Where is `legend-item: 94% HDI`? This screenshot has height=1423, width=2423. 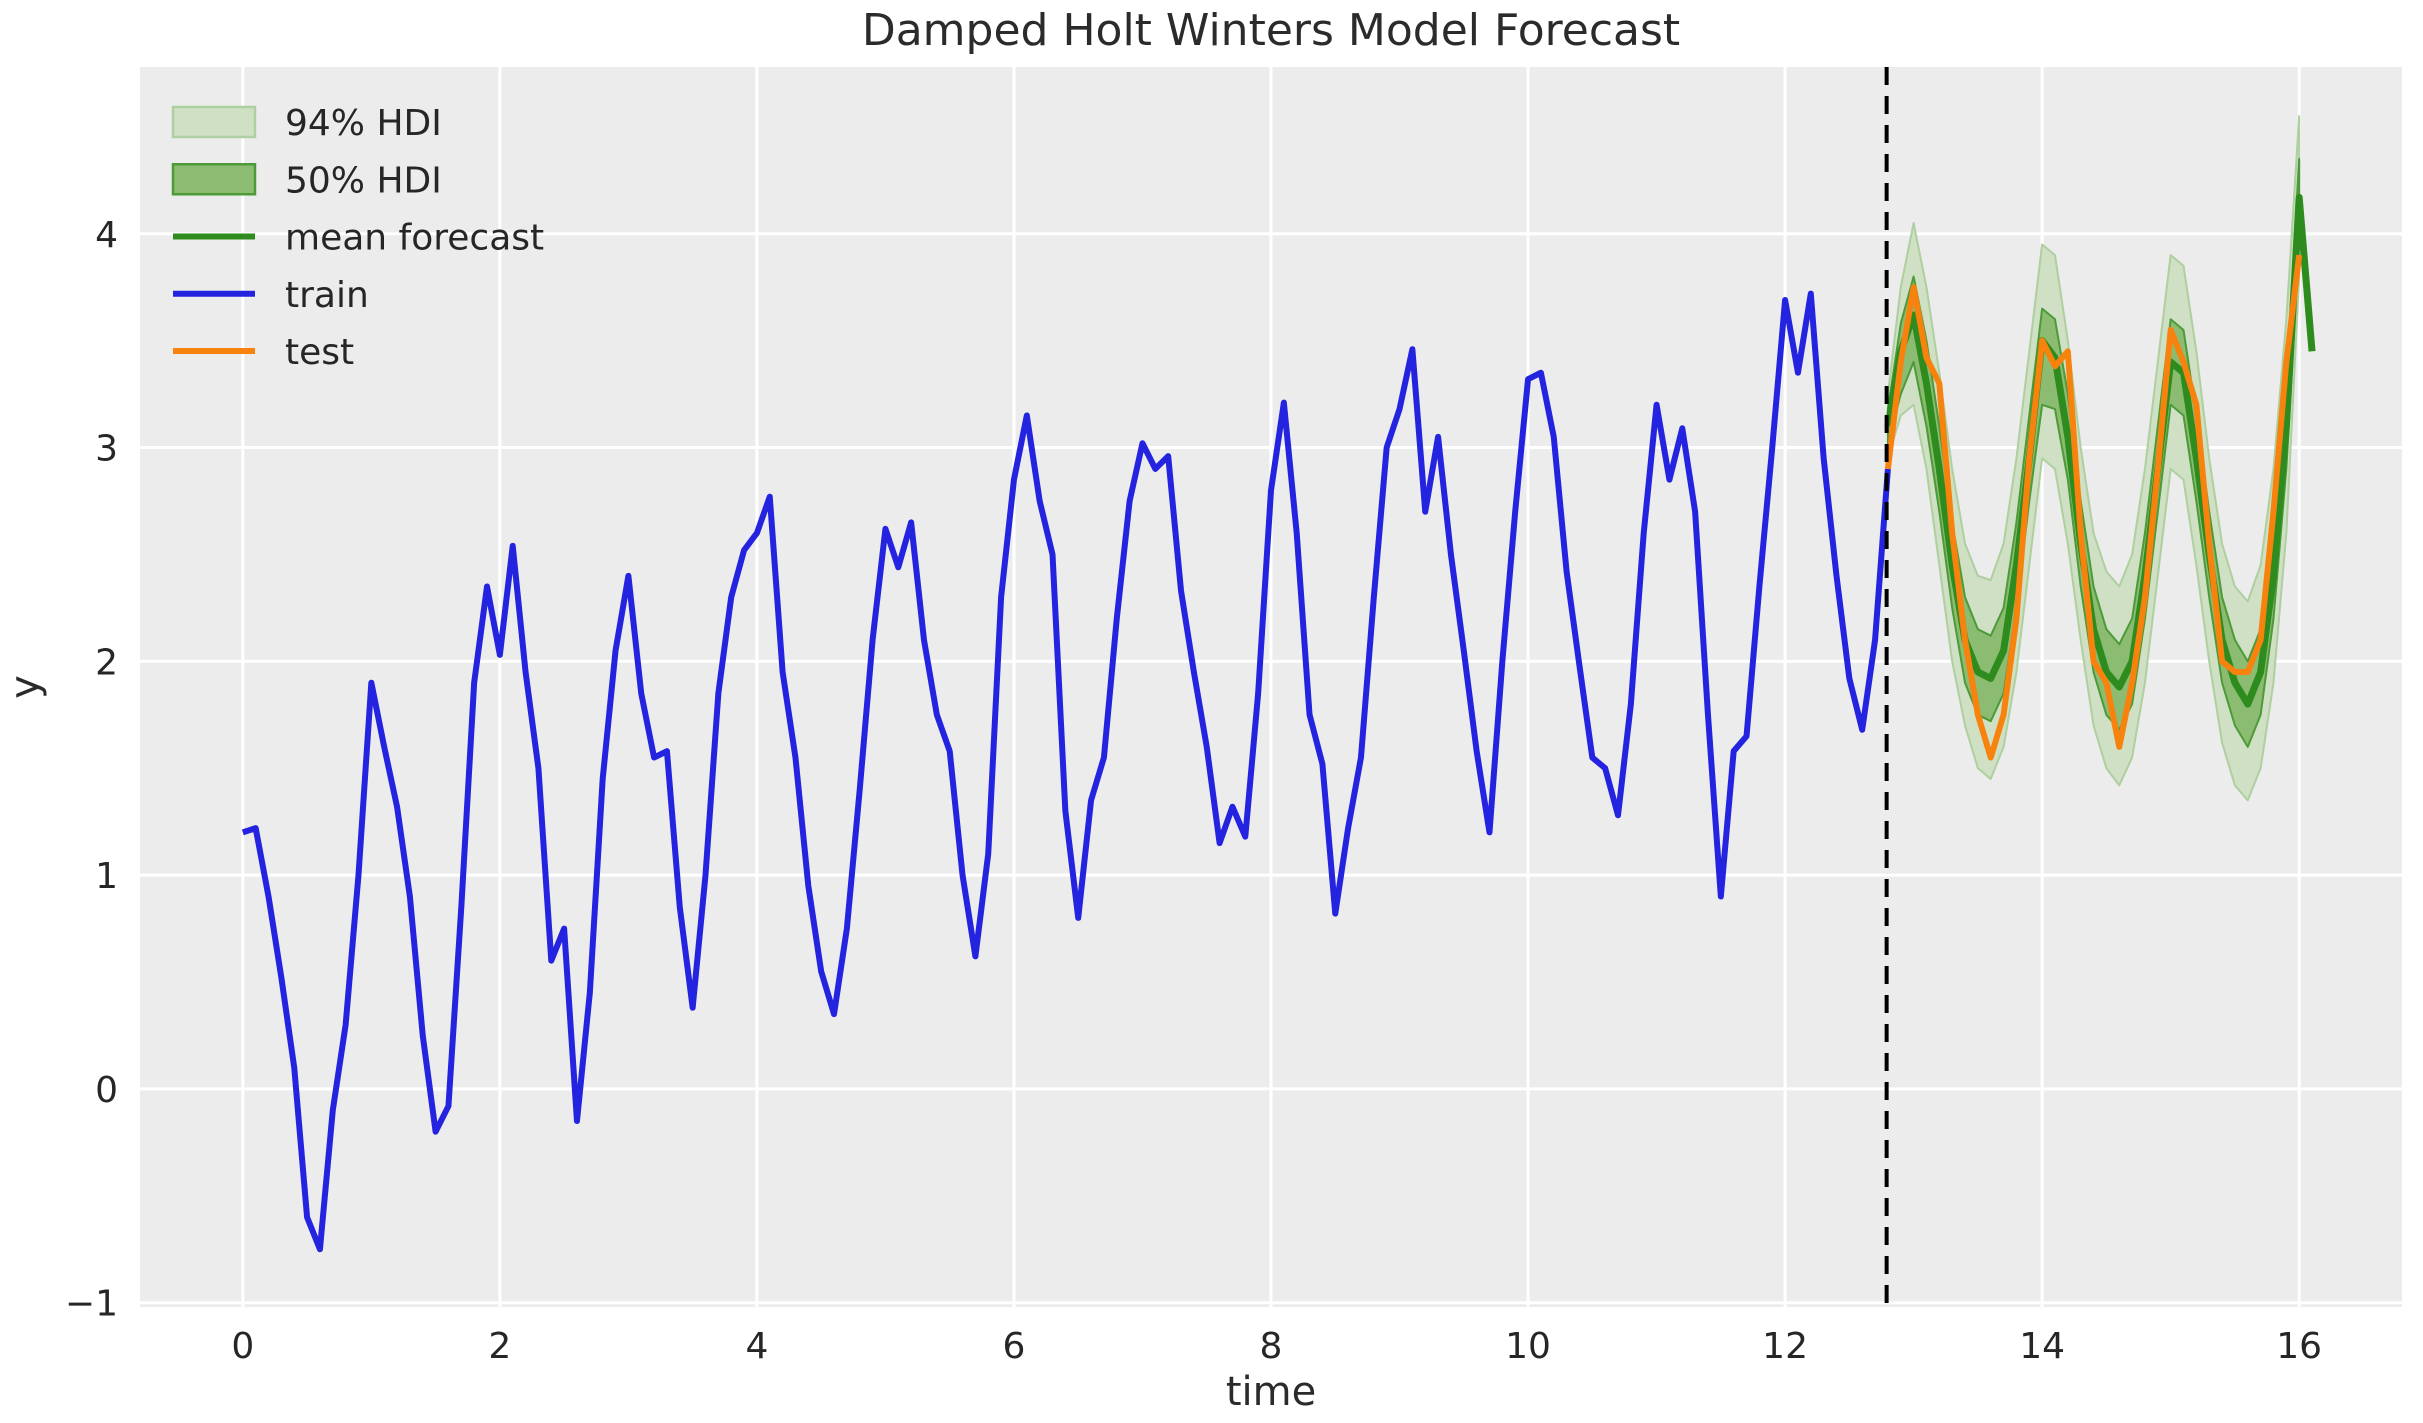
legend-item: 94% HDI is located at coordinates (306, 123).